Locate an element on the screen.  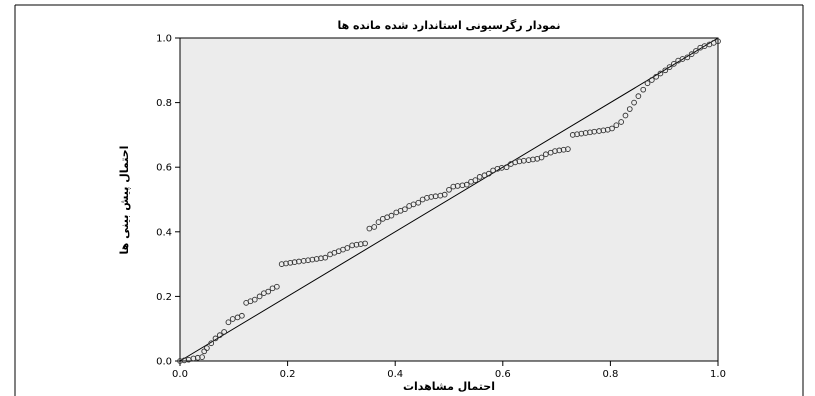
x-tick-label: 0.0 is located at coordinates (180, 374).